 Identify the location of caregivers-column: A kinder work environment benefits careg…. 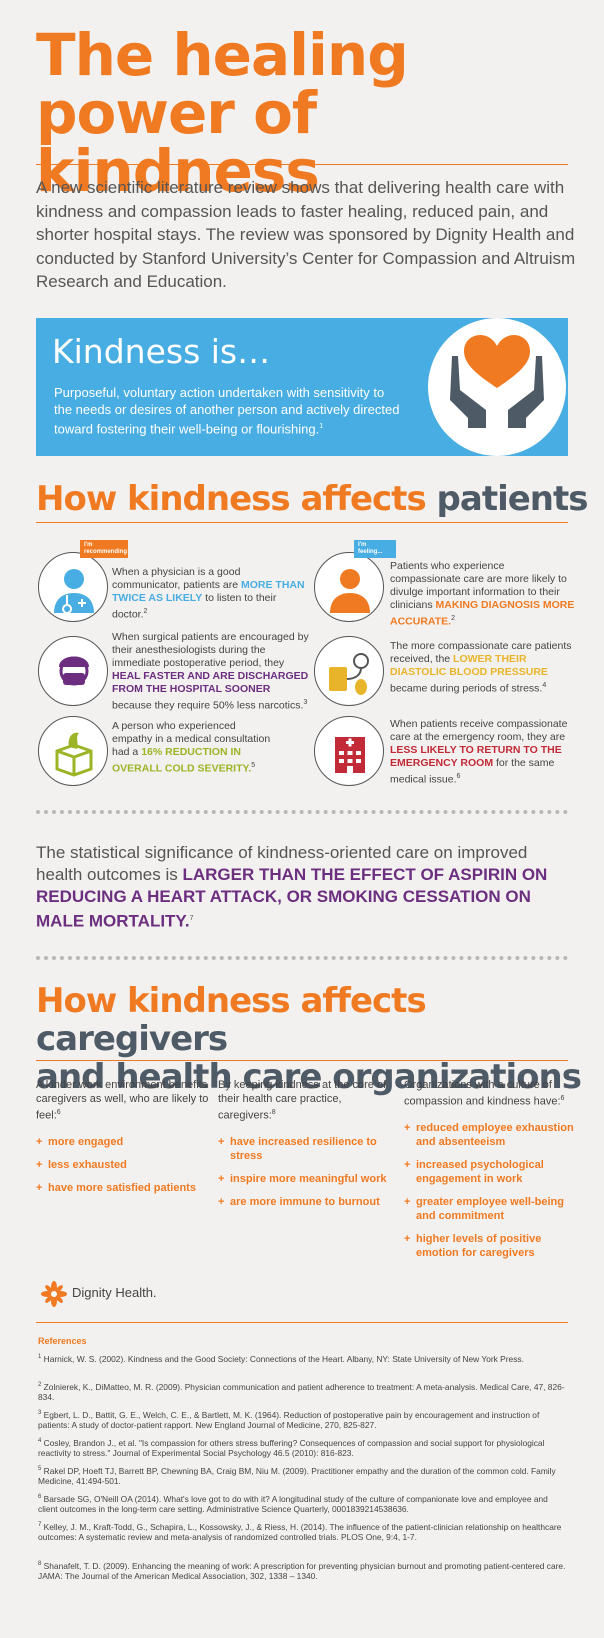
(126, 1141).